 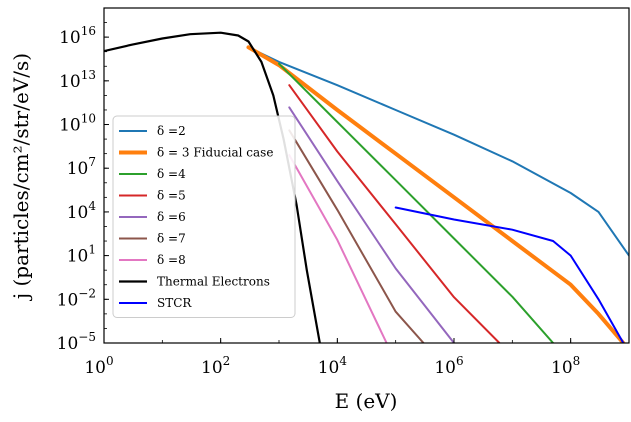 I want to click on y-axis-label: j (particles/cm²/str/eV/s), so click(x=21, y=177).